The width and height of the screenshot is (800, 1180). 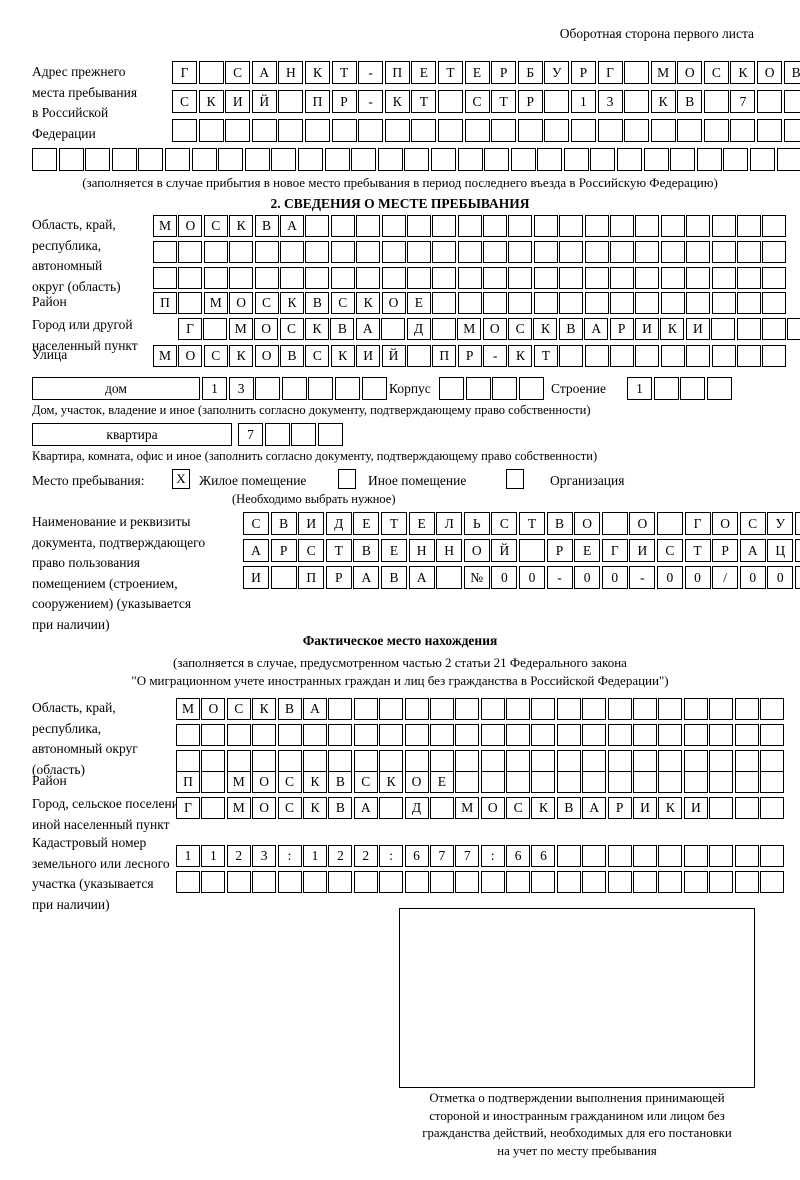 I want to click on fact-district-cell-10: О, so click(x=416, y=782).